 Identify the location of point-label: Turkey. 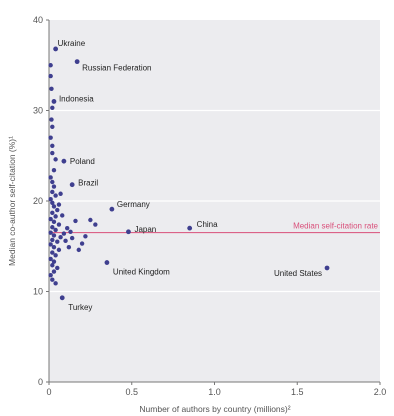
(80, 307).